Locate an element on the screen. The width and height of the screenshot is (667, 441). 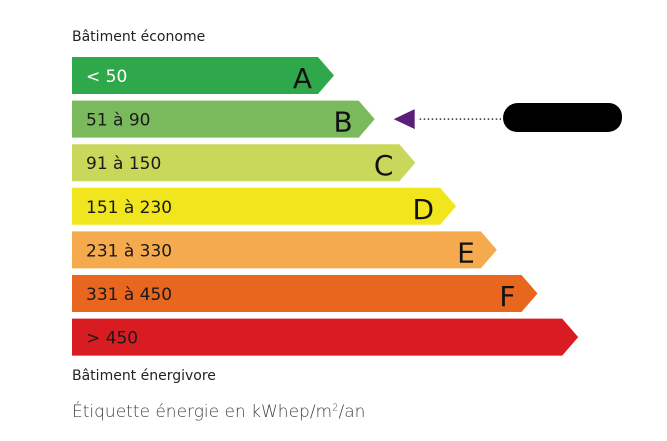
class-bar-g is located at coordinates (325, 337).